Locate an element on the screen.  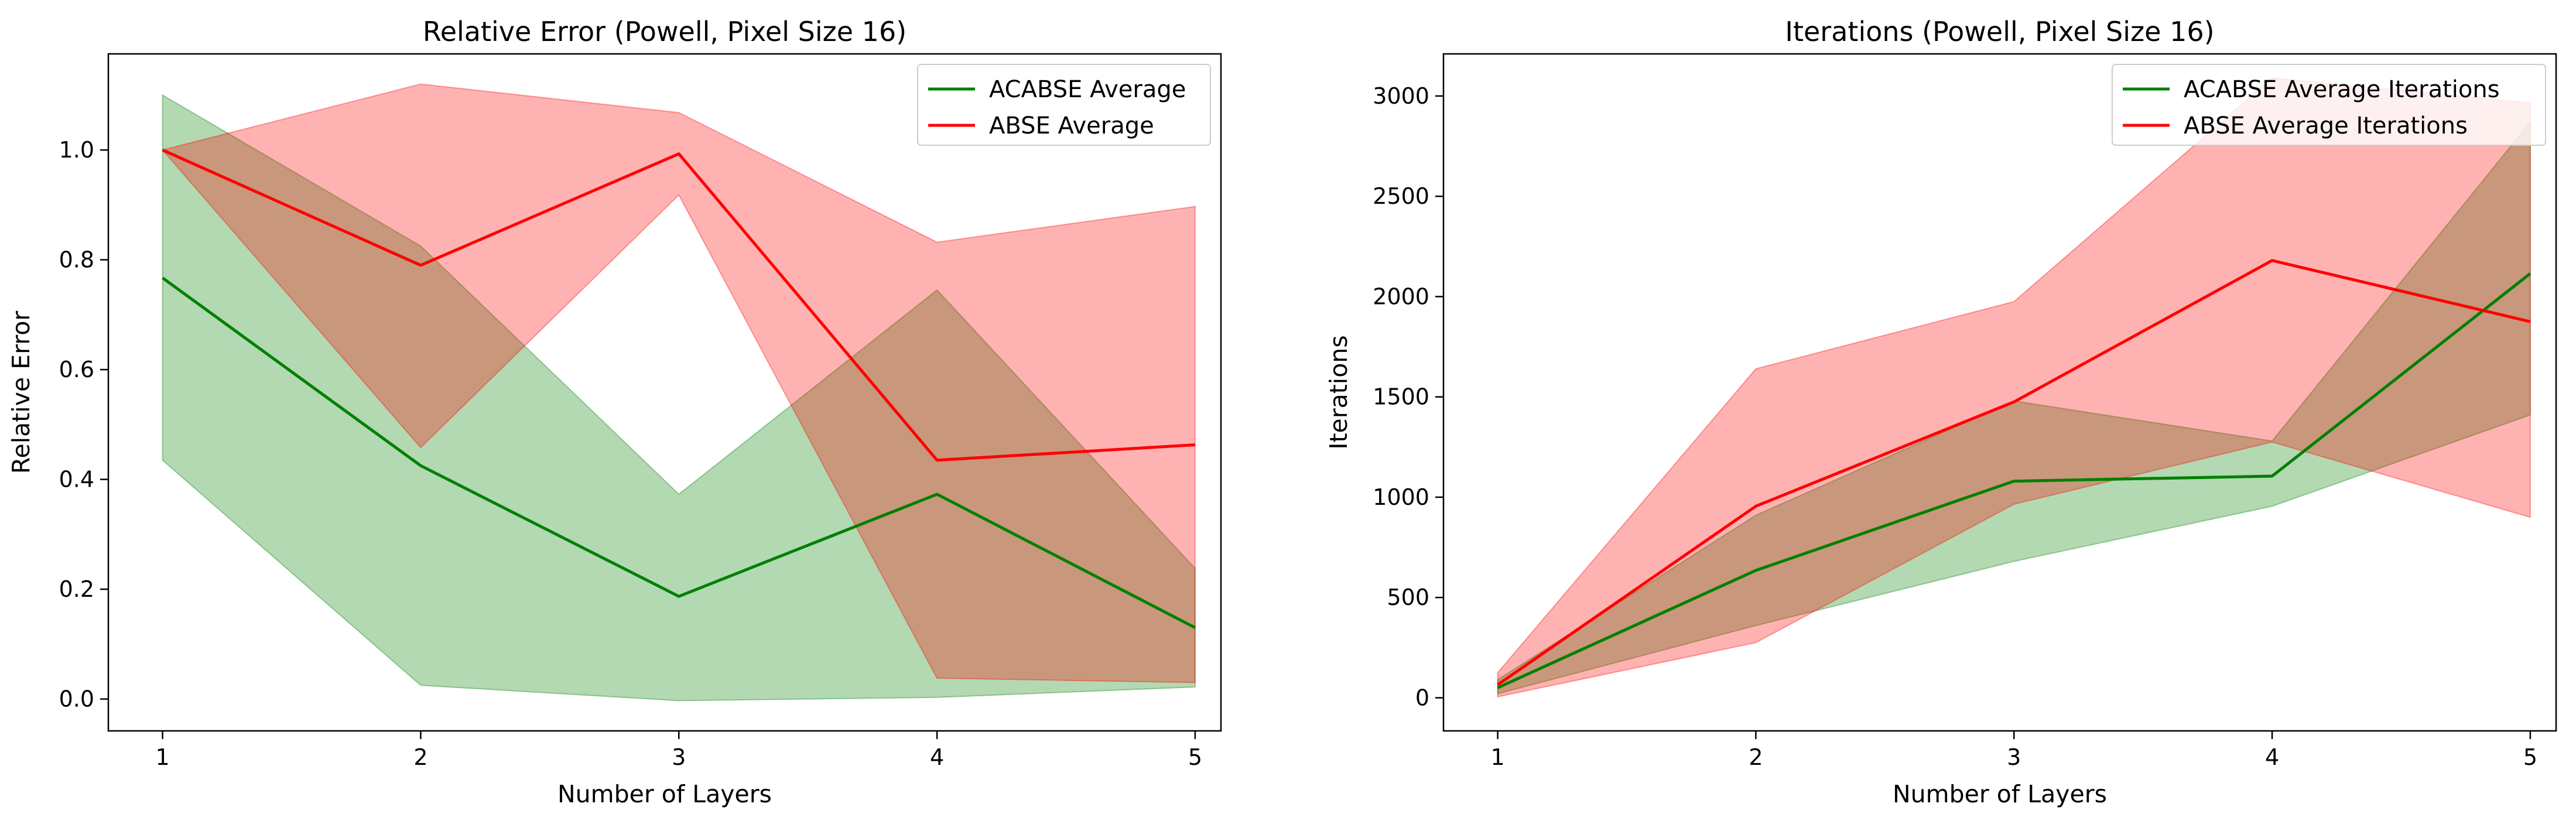
legend: ACABSE Average ABSE Average is located at coordinates (1064, 105).